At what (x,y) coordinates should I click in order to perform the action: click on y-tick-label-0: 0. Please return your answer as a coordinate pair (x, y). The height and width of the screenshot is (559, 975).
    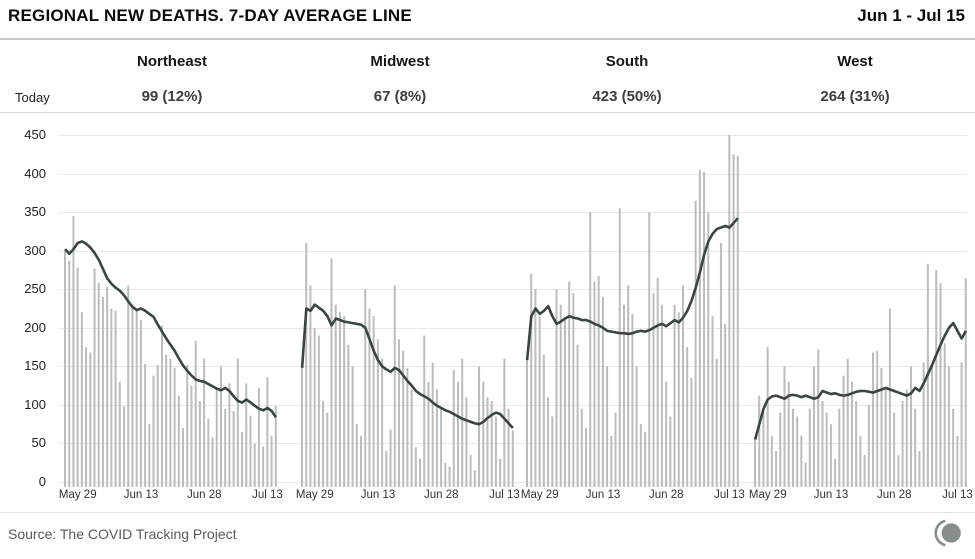
    Looking at the image, I should click on (42, 481).